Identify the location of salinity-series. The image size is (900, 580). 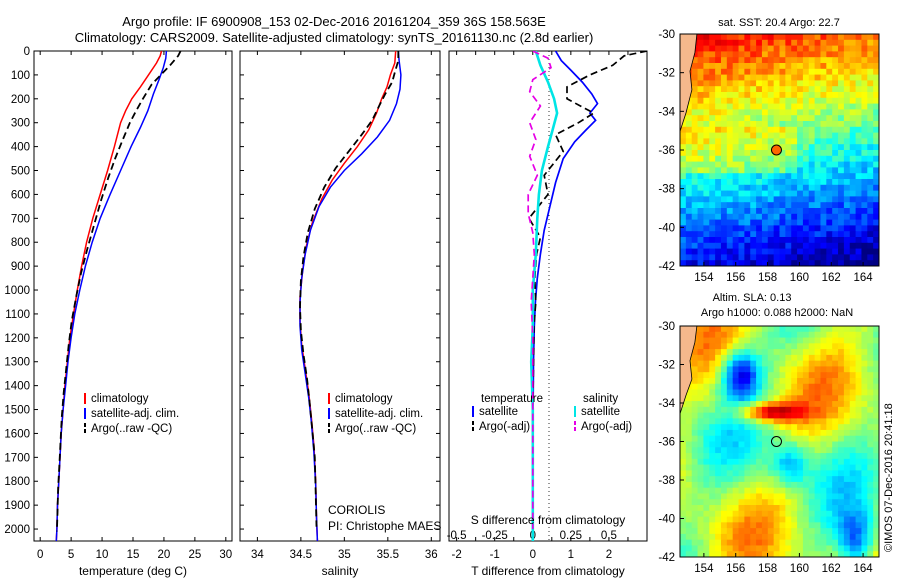
(350, 296).